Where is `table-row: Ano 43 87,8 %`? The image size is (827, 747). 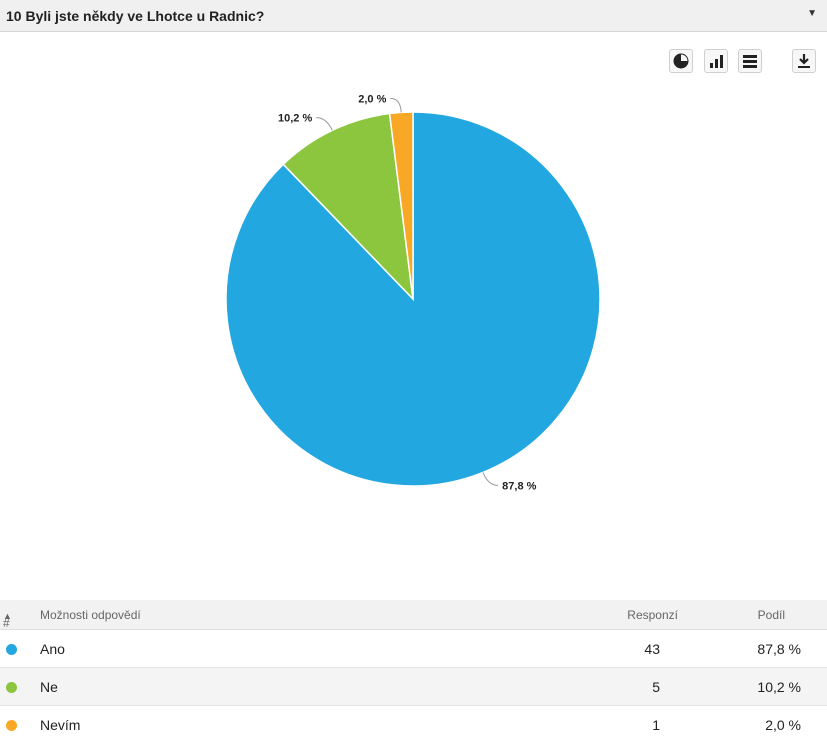 table-row: Ano 43 87,8 % is located at coordinates (413, 649).